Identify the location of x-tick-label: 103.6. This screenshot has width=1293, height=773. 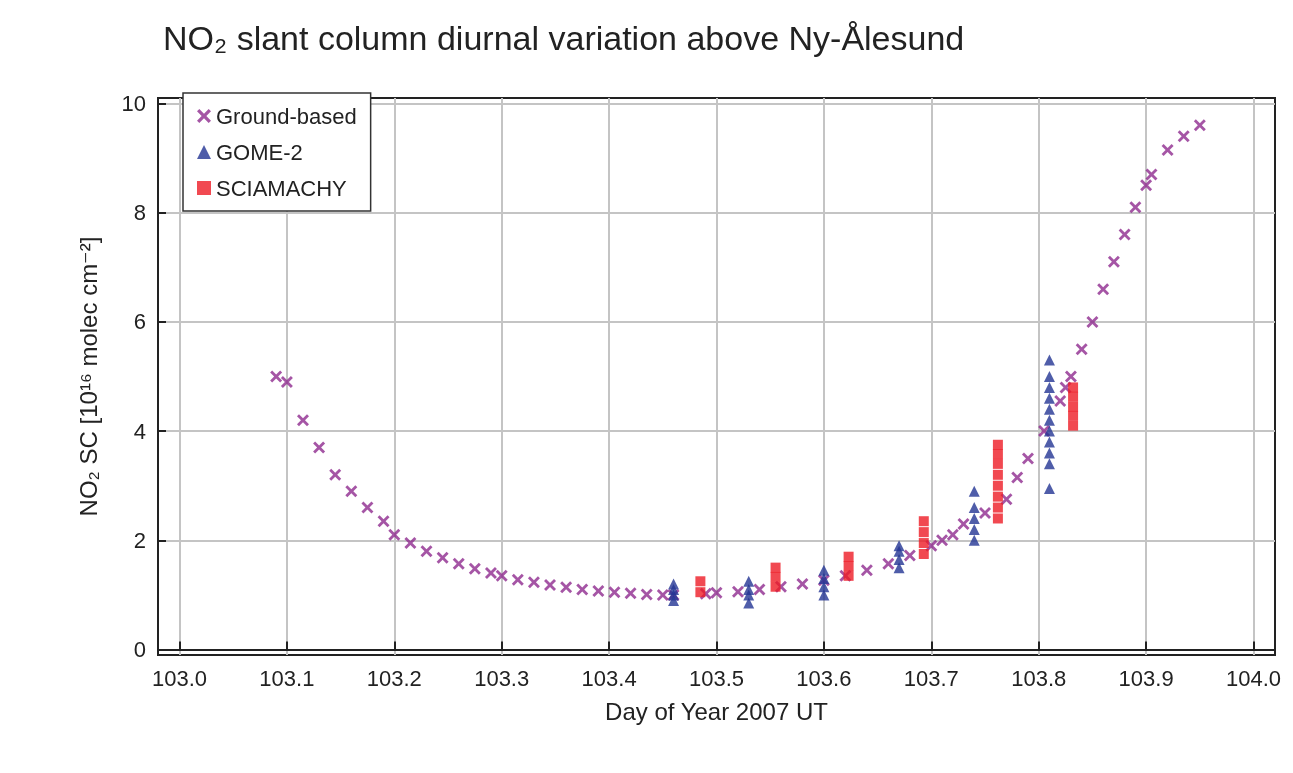
(824, 678).